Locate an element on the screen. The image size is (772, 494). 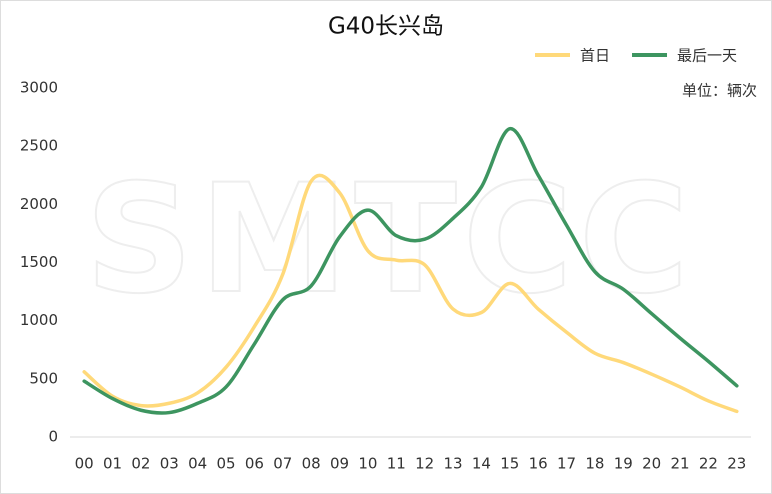
x-tick-label: 11 is located at coordinates (396, 464).